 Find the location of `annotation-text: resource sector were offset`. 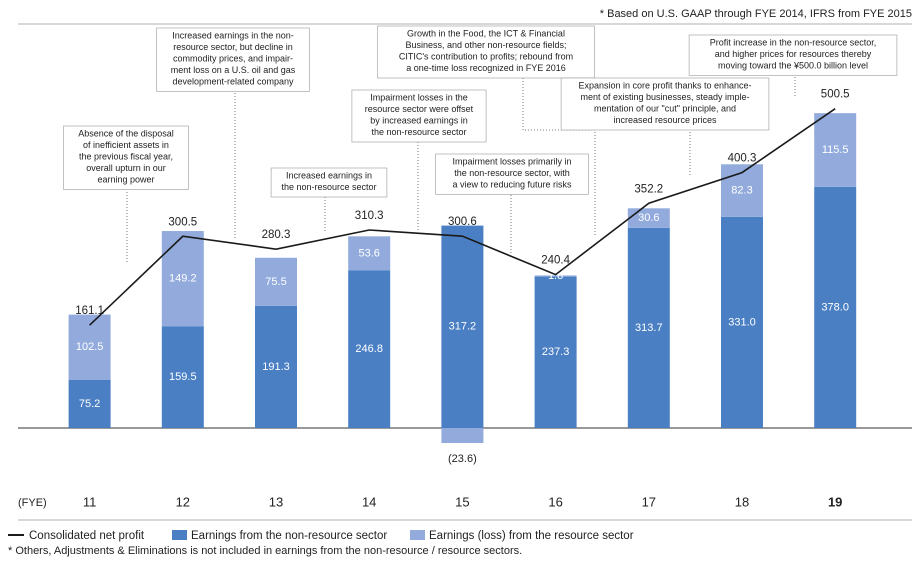

annotation-text: resource sector were offset is located at coordinates (419, 109).